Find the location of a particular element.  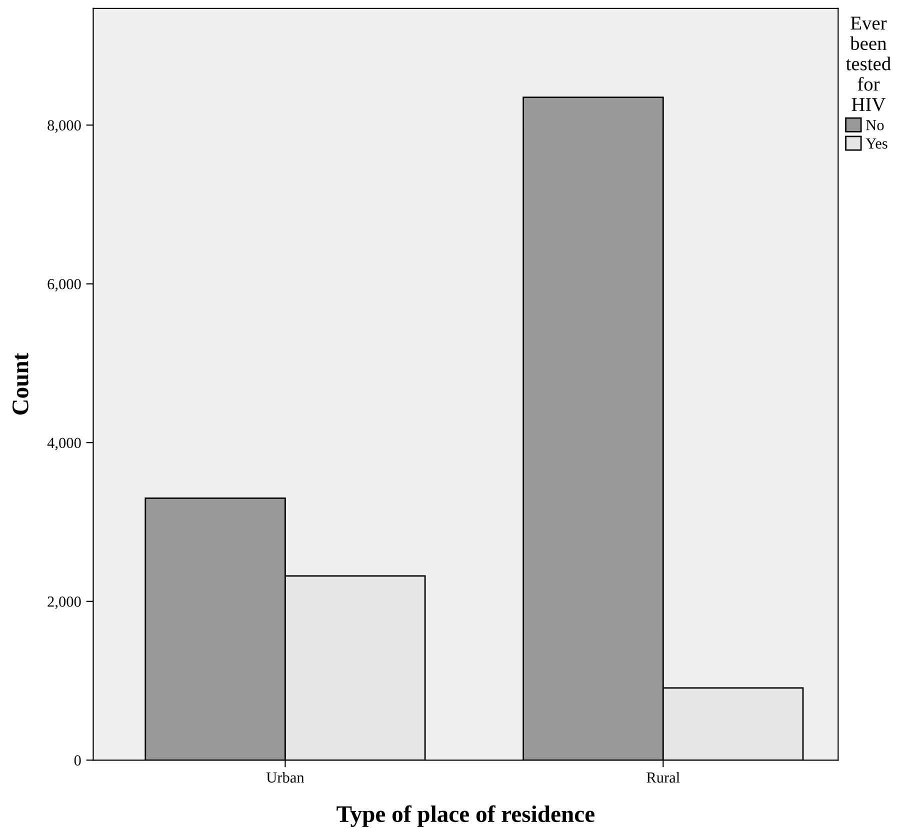

legend-label: No is located at coordinates (875, 125).